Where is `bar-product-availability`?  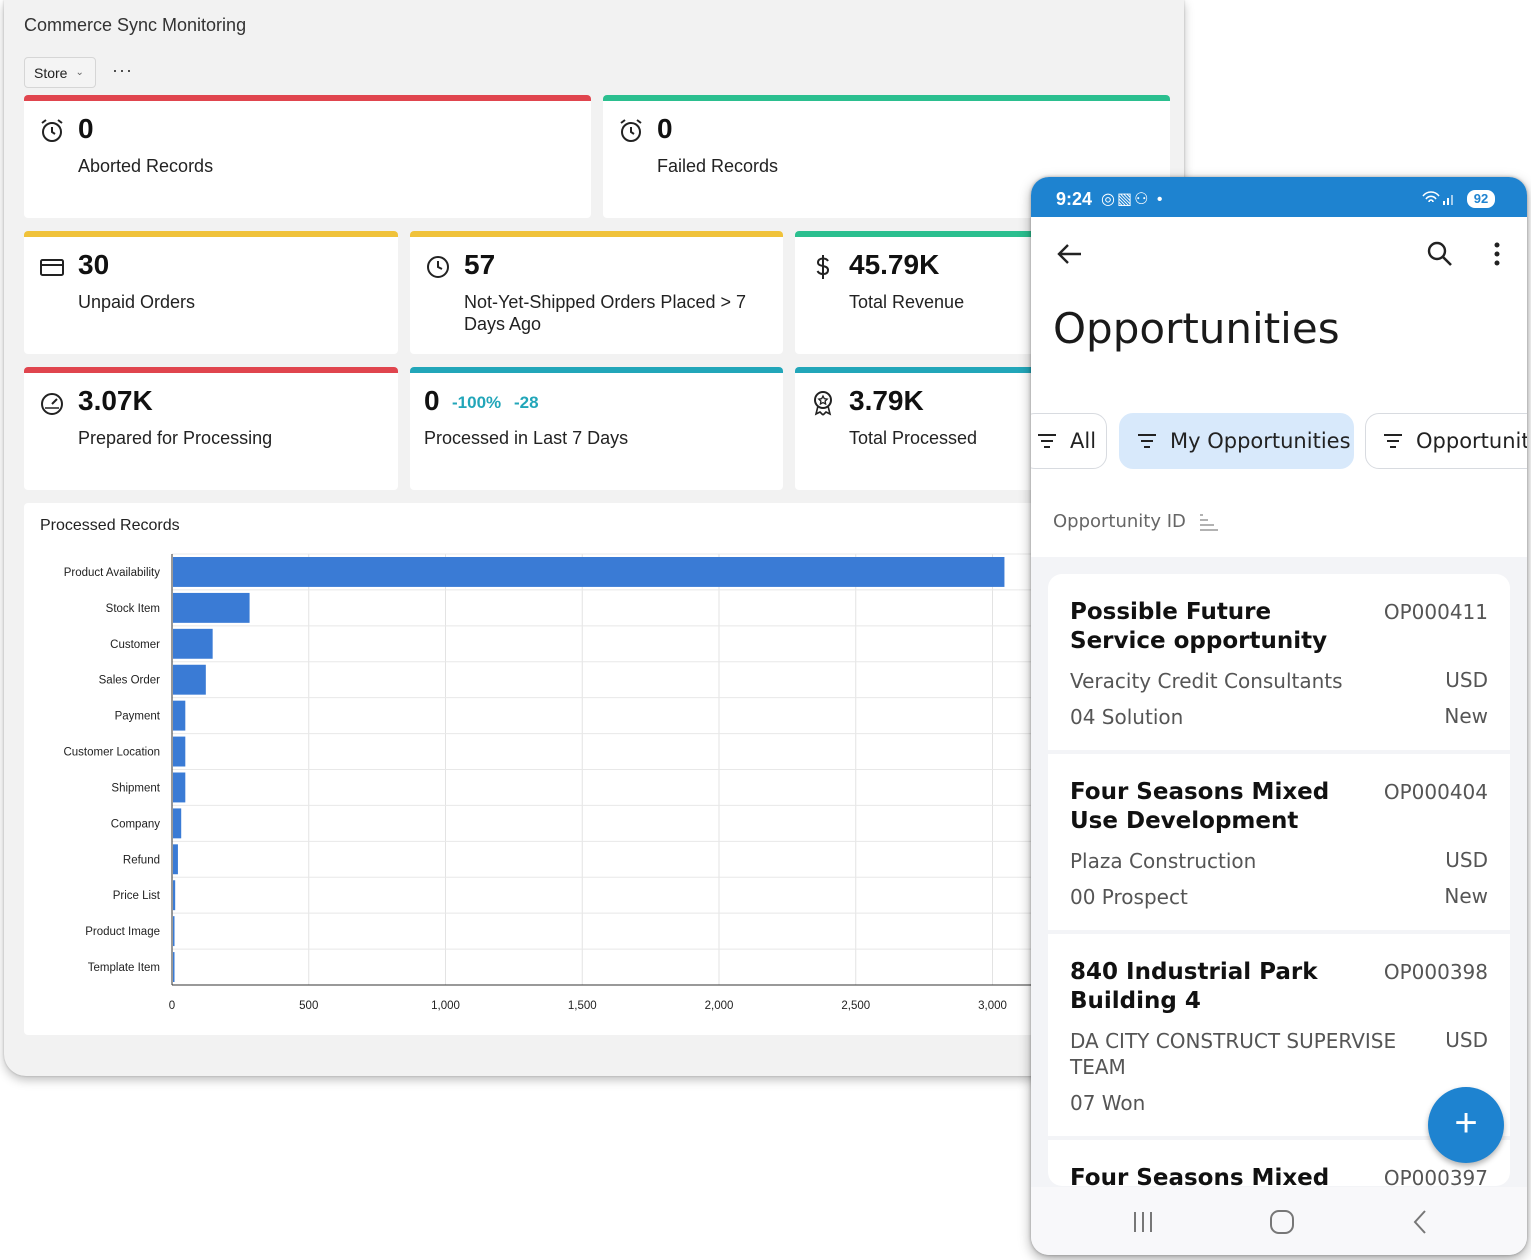 bar-product-availability is located at coordinates (589, 572).